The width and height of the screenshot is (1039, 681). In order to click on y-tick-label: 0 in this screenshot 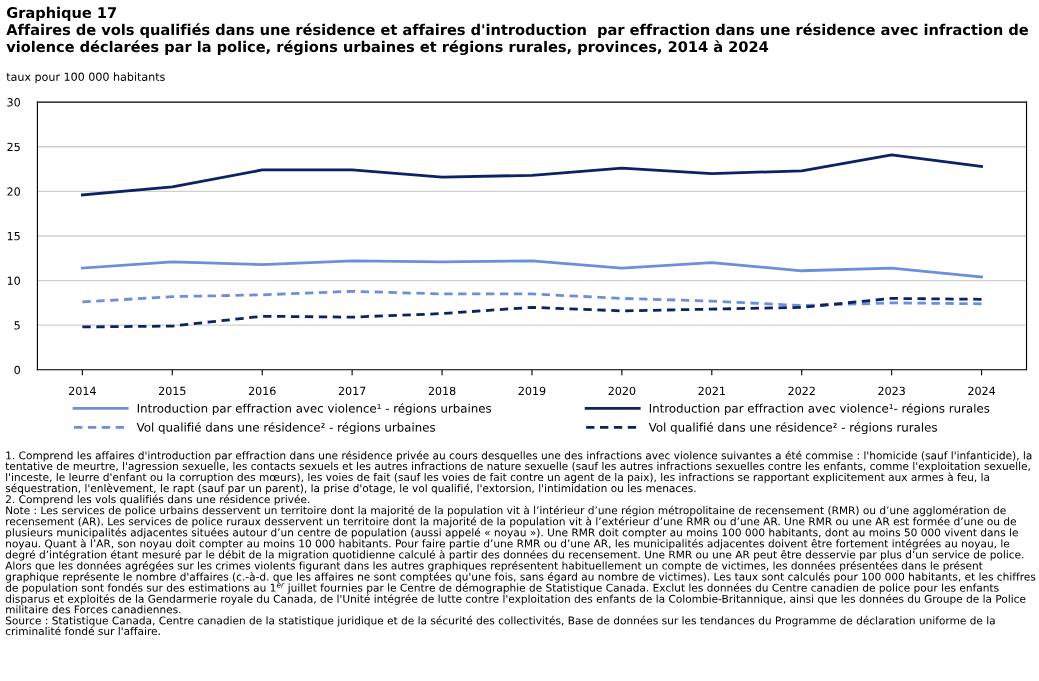, I will do `click(17, 370)`.